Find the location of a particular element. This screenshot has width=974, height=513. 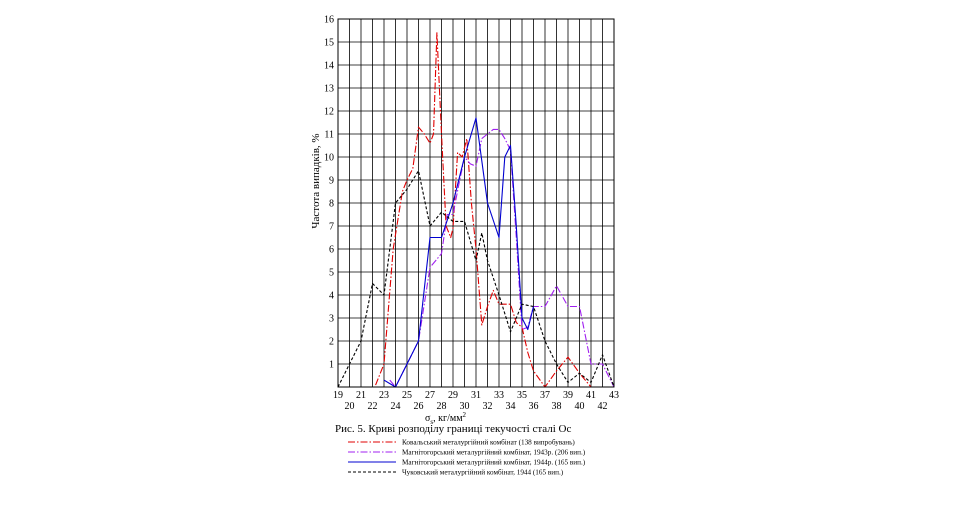

x-tick-label: 21 is located at coordinates (361, 395).